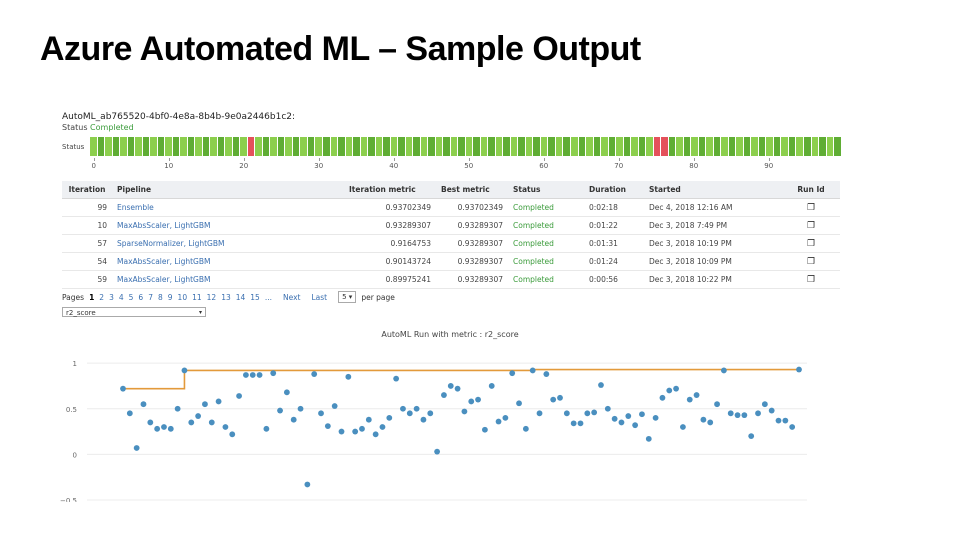 The height and width of the screenshot is (540, 960). Describe the element at coordinates (226, 297) in the screenshot. I see `page-link: 13` at that location.